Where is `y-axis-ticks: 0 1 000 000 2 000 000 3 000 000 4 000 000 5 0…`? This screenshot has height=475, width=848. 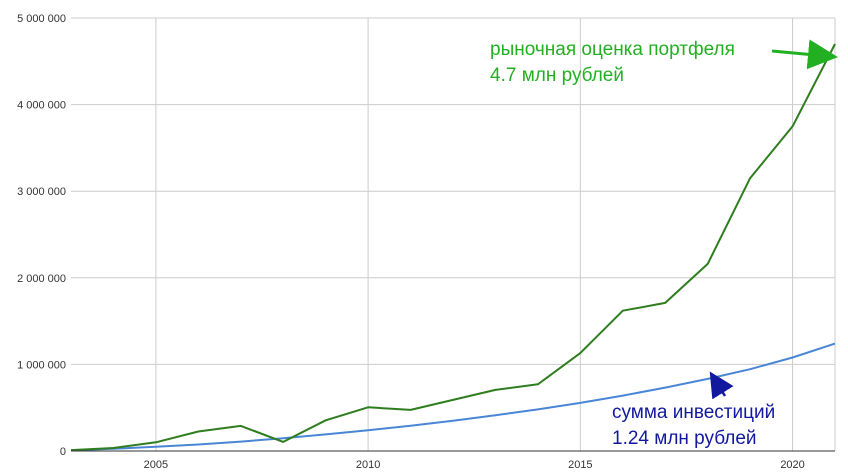 y-axis-ticks: 0 1 000 000 2 000 000 3 000 000 4 000 000 5 0… is located at coordinates (41, 235).